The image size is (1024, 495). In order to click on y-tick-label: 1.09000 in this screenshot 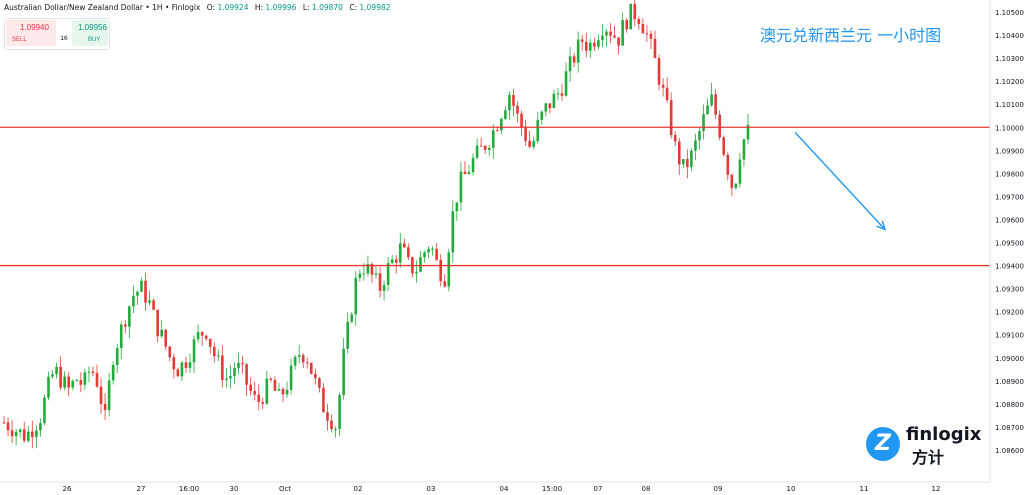, I will do `click(1009, 359)`.